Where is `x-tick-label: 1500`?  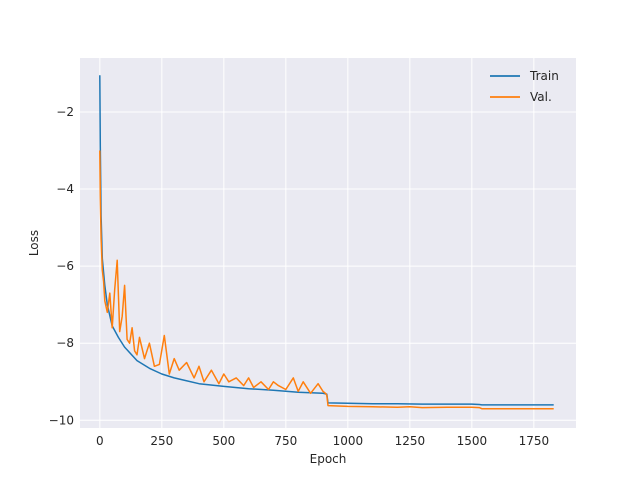
x-tick-label: 1500 is located at coordinates (472, 441).